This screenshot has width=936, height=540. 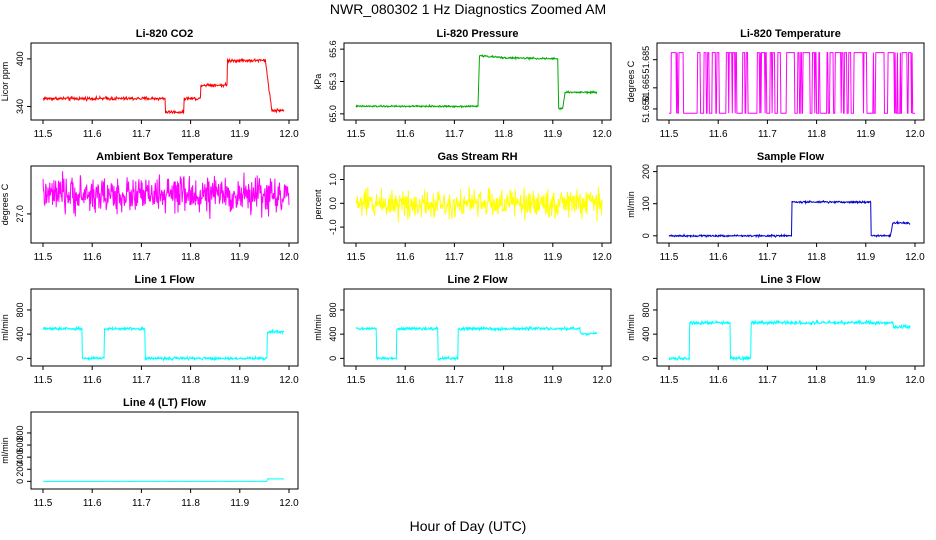 I want to click on chart-title: Gas Stream RH, so click(x=477, y=157).